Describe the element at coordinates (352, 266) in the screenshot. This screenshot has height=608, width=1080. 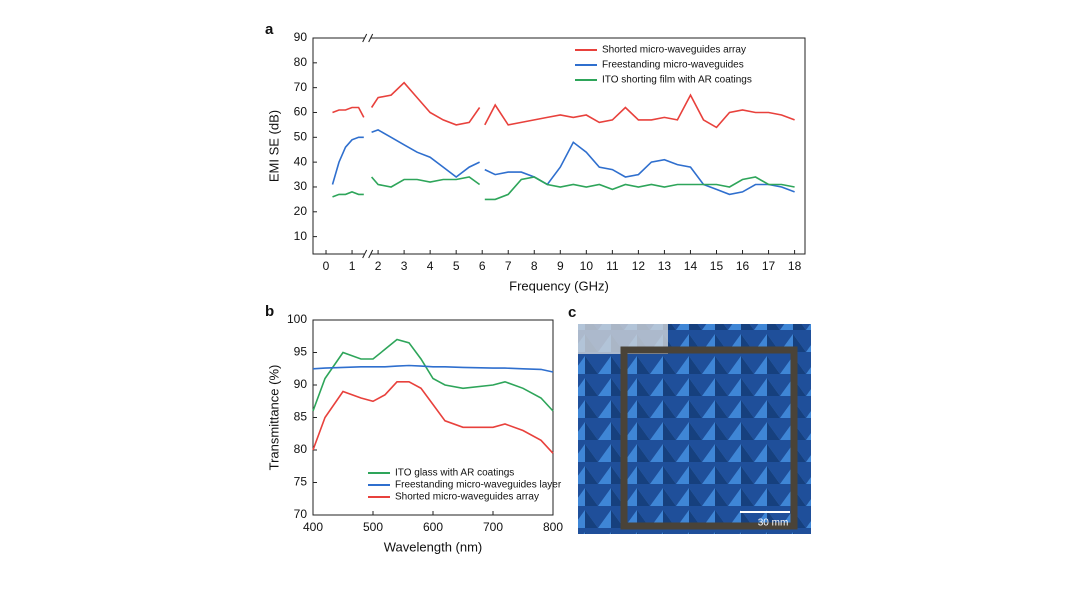
I see `x-tick-label: 1` at that location.